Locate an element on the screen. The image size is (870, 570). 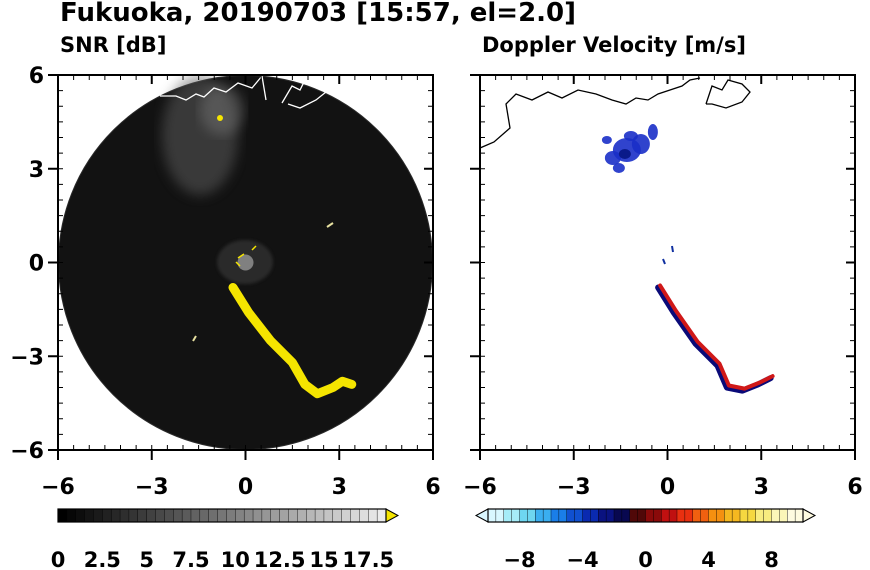
velocity-colorbar-tick-label: −8 is located at coordinates (519, 559).